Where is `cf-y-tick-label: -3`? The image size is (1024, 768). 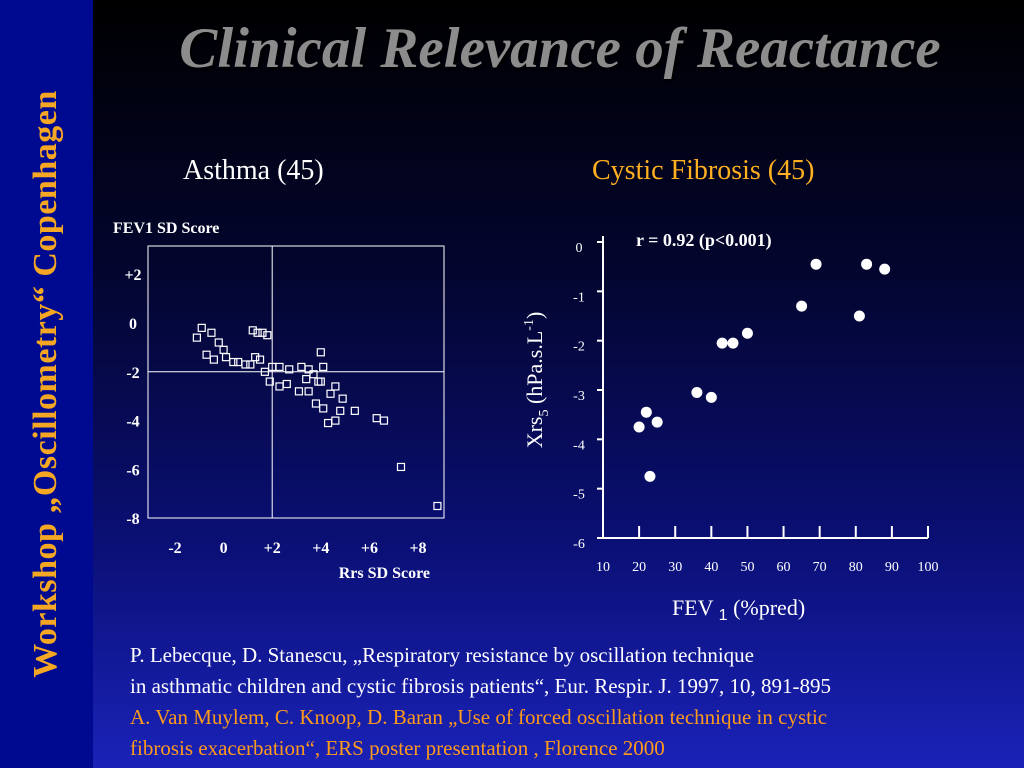
cf-y-tick-label: -3 is located at coordinates (579, 396).